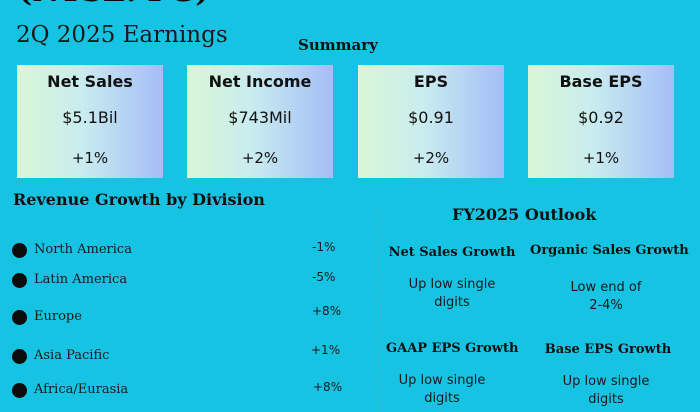 The image size is (700, 412). I want to click on net-sales-card: Net Sales $5.1Bil +1%, so click(90, 121).